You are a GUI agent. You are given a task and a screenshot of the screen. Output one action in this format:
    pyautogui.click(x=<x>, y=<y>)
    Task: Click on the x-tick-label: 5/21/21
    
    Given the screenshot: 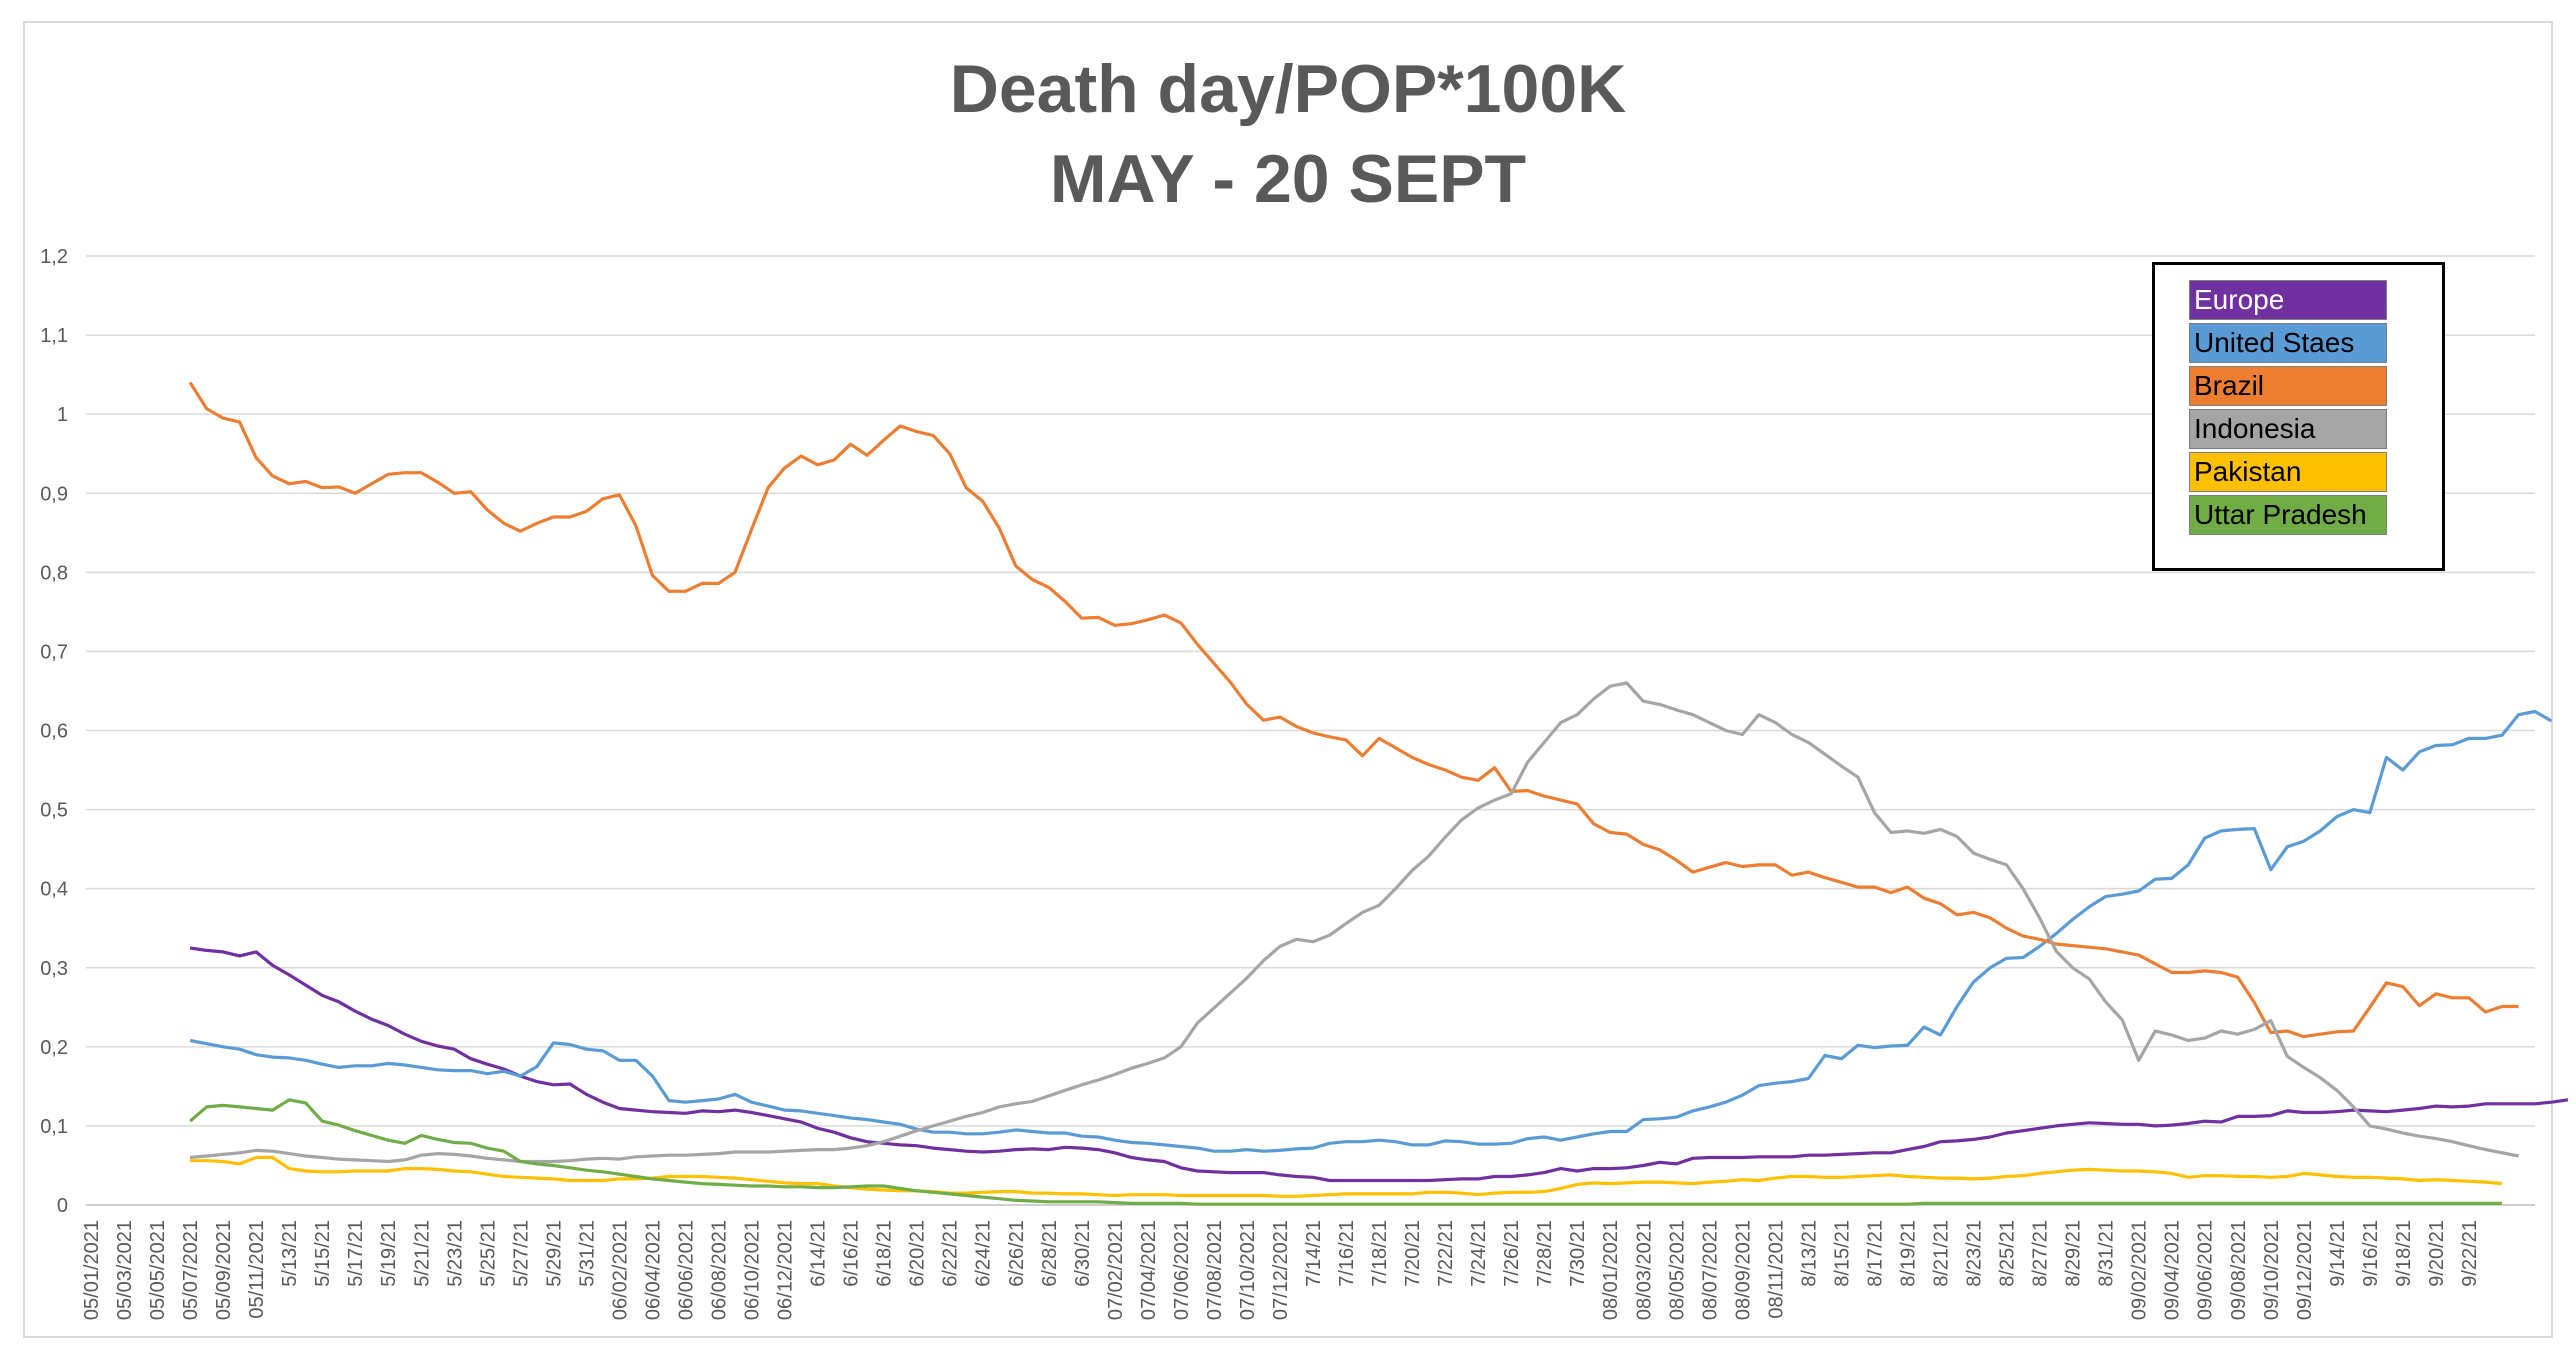 What is the action you would take?
    pyautogui.click(x=422, y=1253)
    